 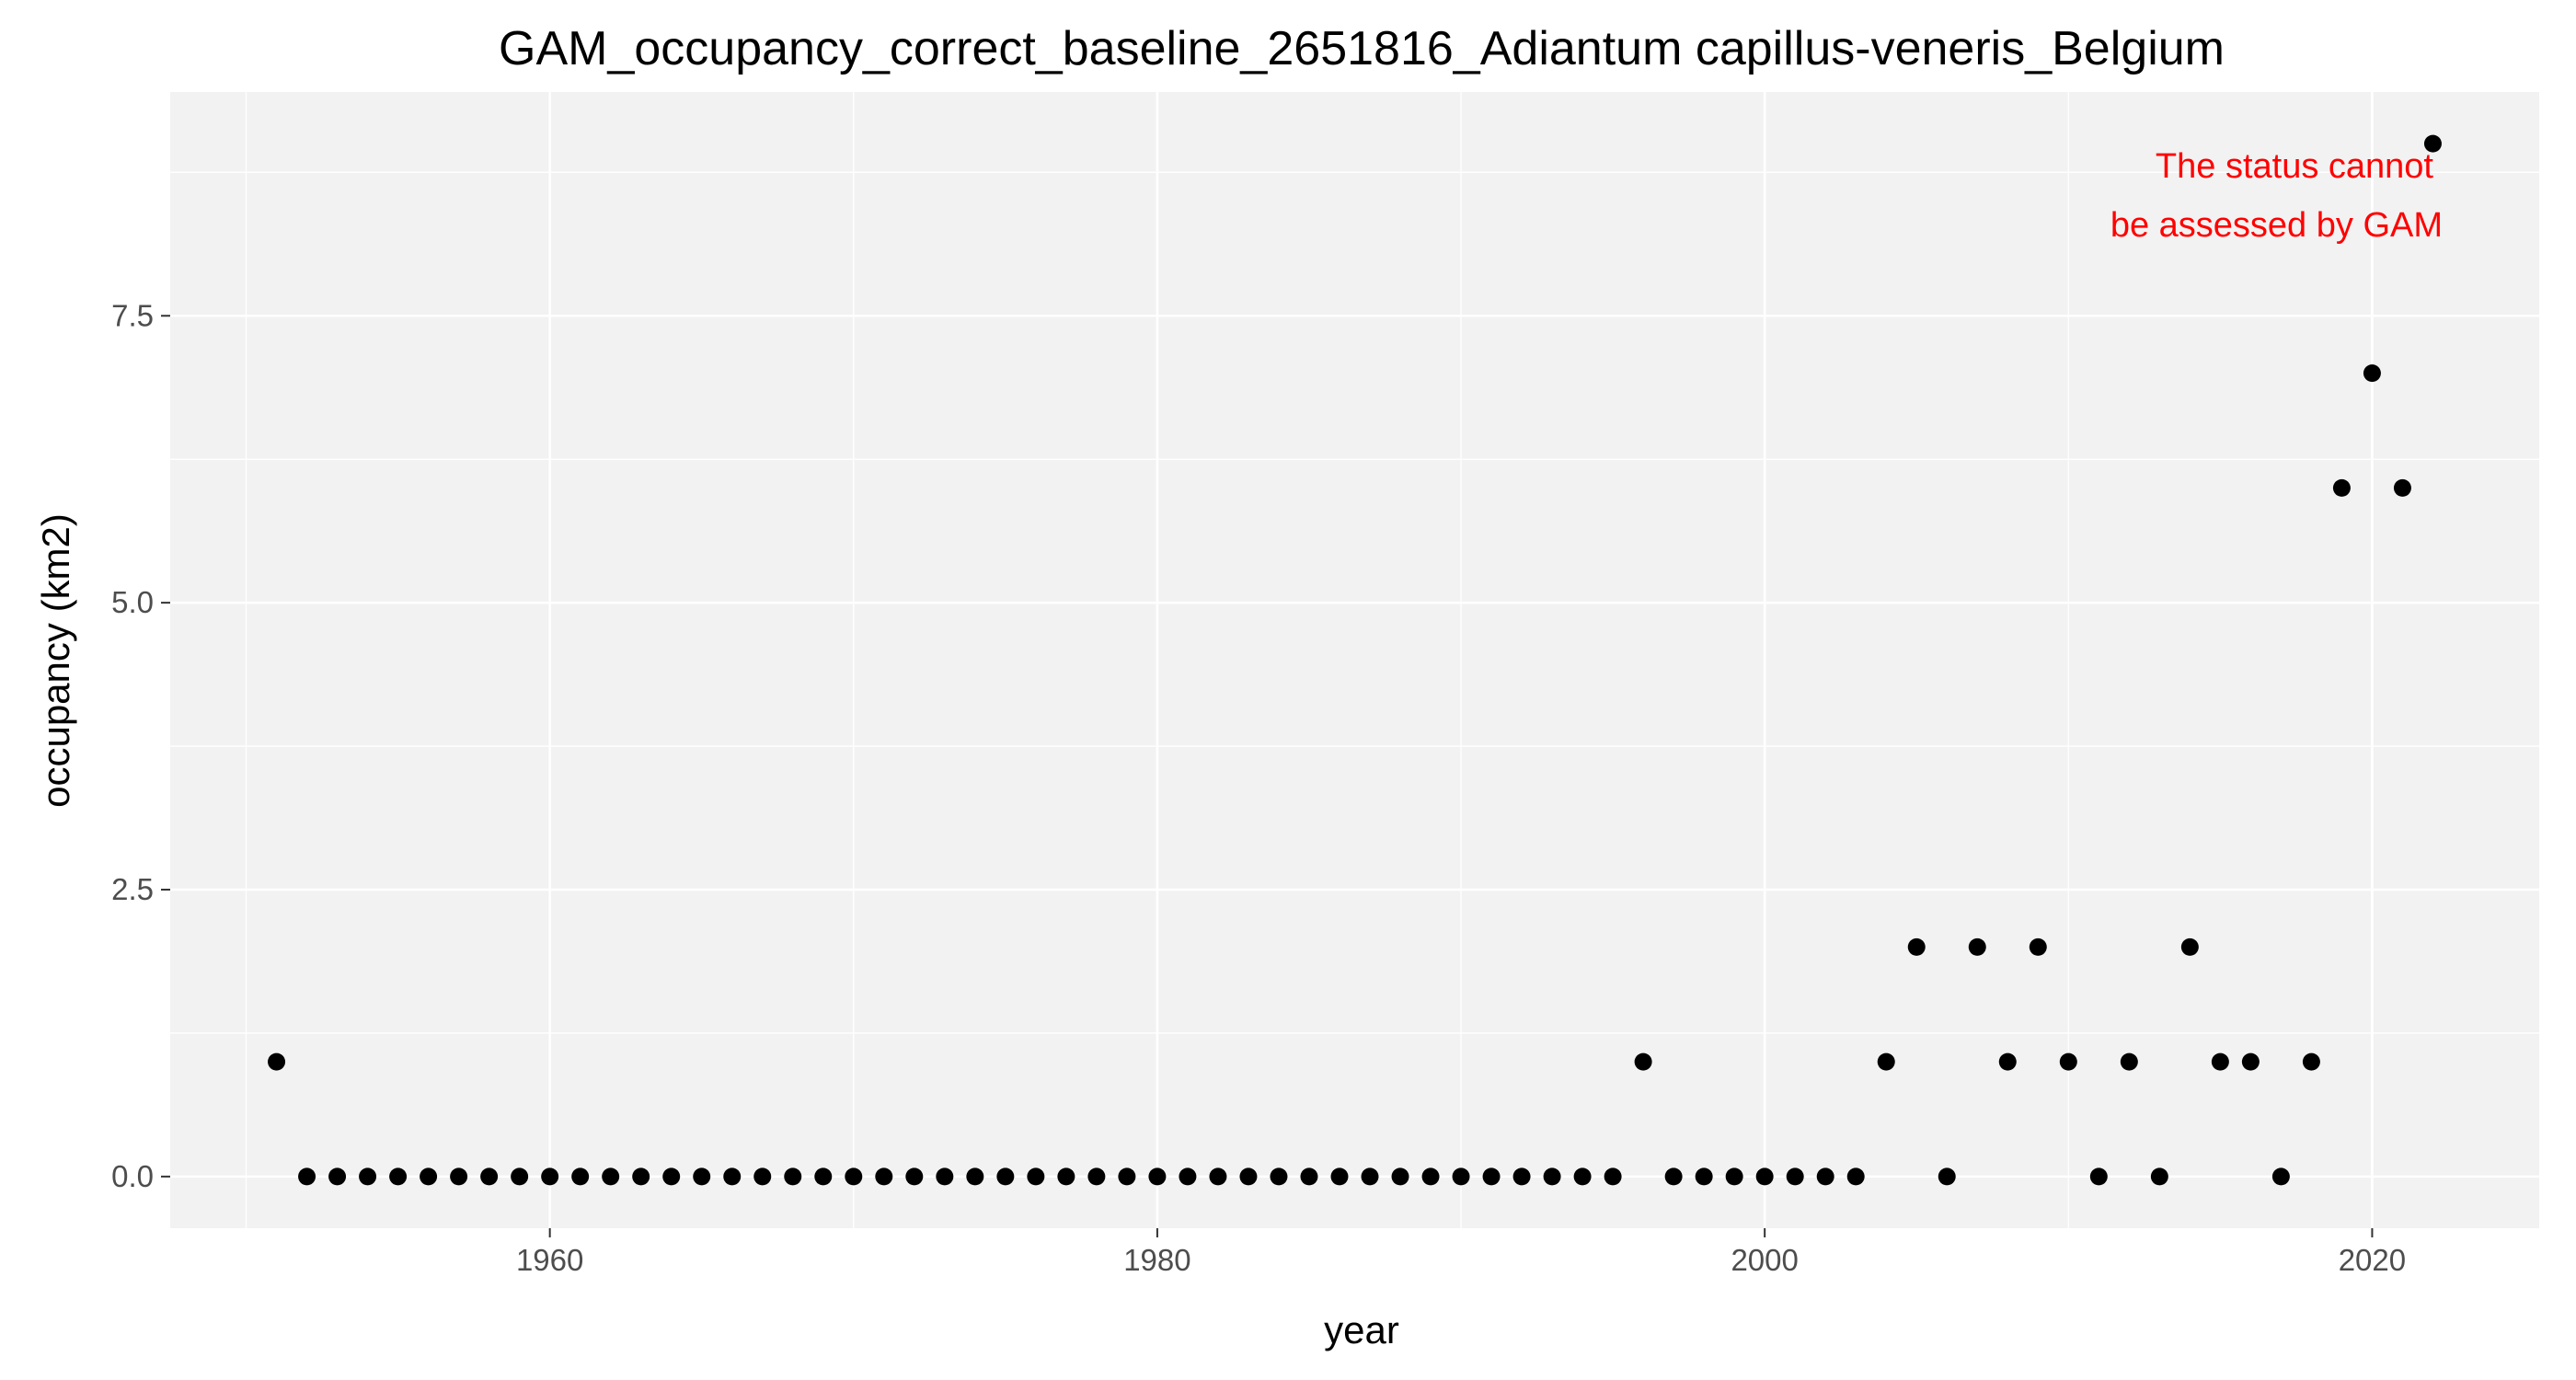 What do you see at coordinates (2372, 1260) in the screenshot?
I see `x-tick-label: 2020` at bounding box center [2372, 1260].